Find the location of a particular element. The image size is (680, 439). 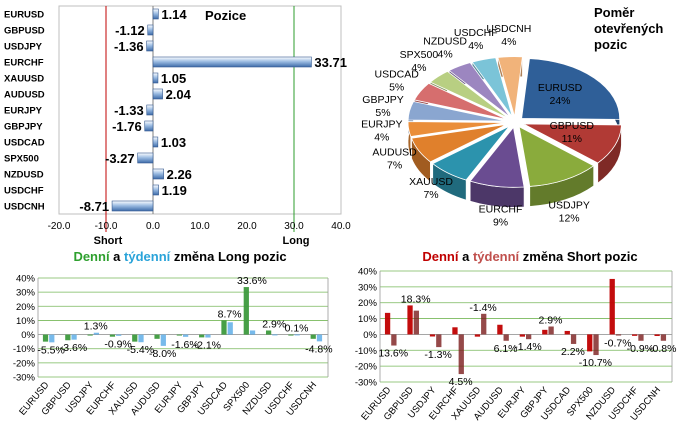

value-label: 1.19 is located at coordinates (174, 190).